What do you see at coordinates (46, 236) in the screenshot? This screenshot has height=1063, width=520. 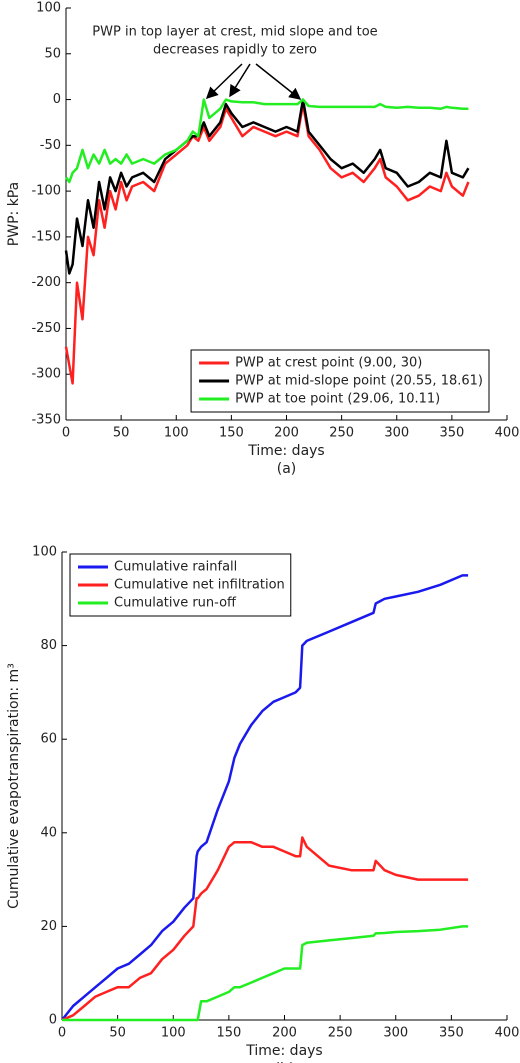 I see `y-tick-label: -150` at bounding box center [46, 236].